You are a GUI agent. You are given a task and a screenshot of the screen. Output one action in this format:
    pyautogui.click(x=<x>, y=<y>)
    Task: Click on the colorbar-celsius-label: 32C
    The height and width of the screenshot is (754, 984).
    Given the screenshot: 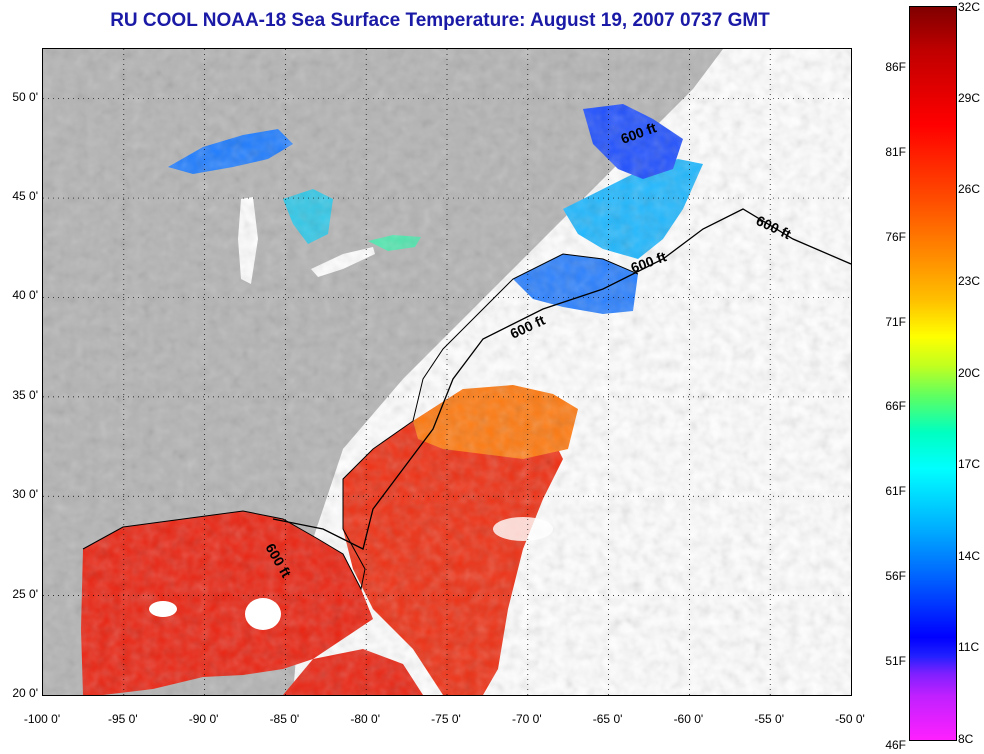 What is the action you would take?
    pyautogui.click(x=969, y=7)
    